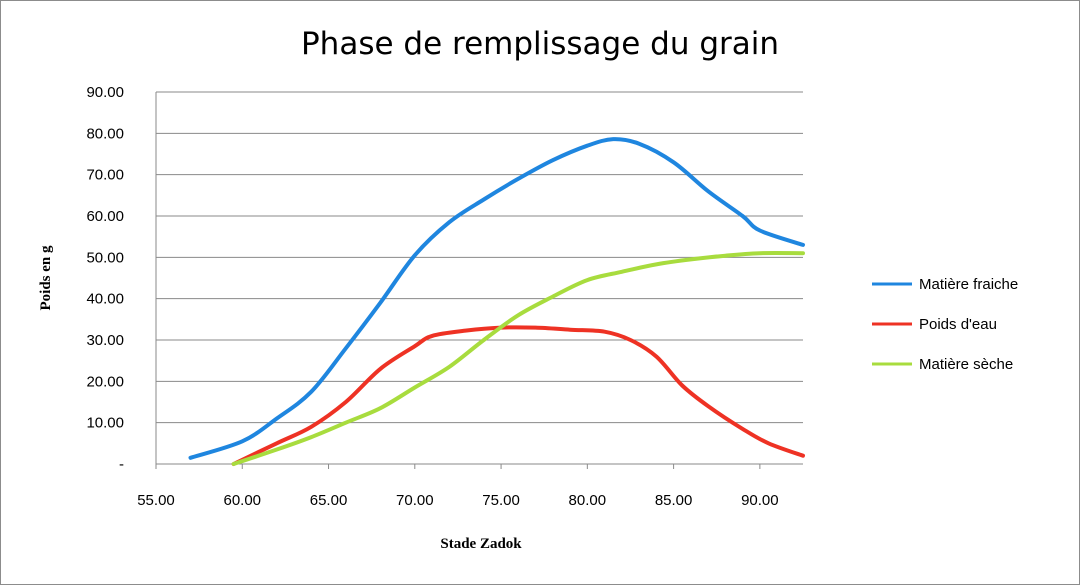 The height and width of the screenshot is (585, 1080). I want to click on y-tick-label-6: 60.00, so click(105, 216).